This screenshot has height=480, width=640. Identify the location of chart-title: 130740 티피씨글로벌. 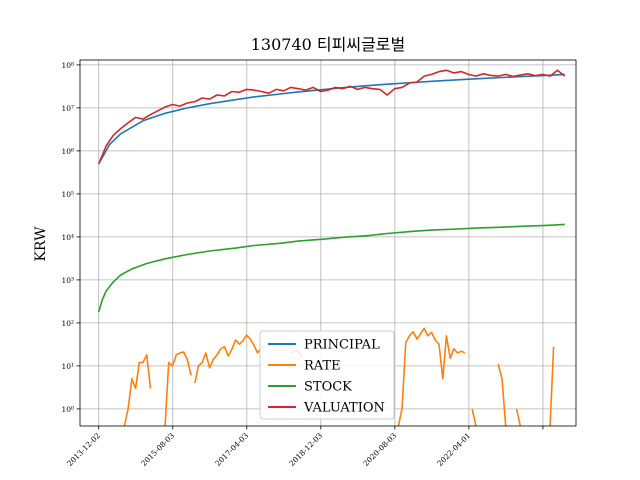
(328, 44).